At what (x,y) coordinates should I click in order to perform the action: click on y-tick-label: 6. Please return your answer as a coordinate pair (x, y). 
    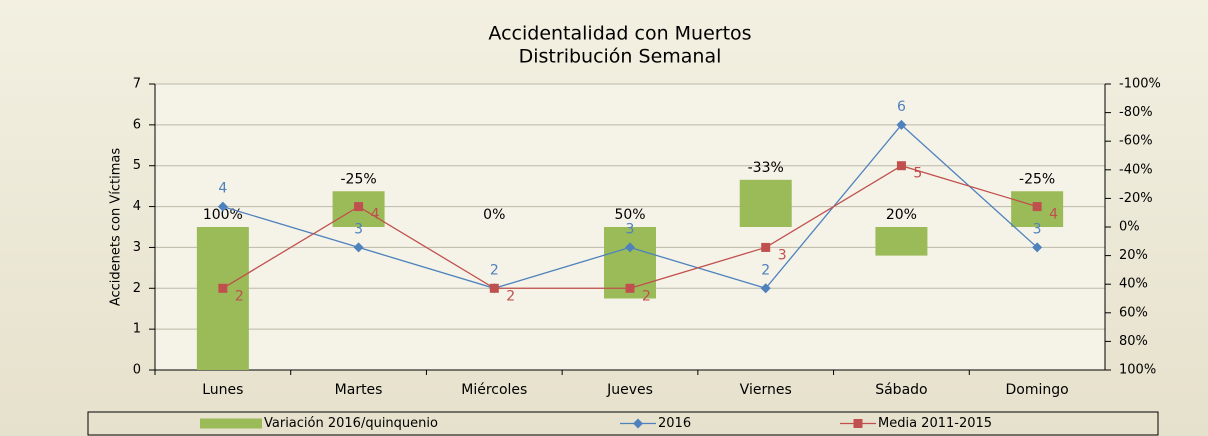
    Looking at the image, I should click on (137, 124).